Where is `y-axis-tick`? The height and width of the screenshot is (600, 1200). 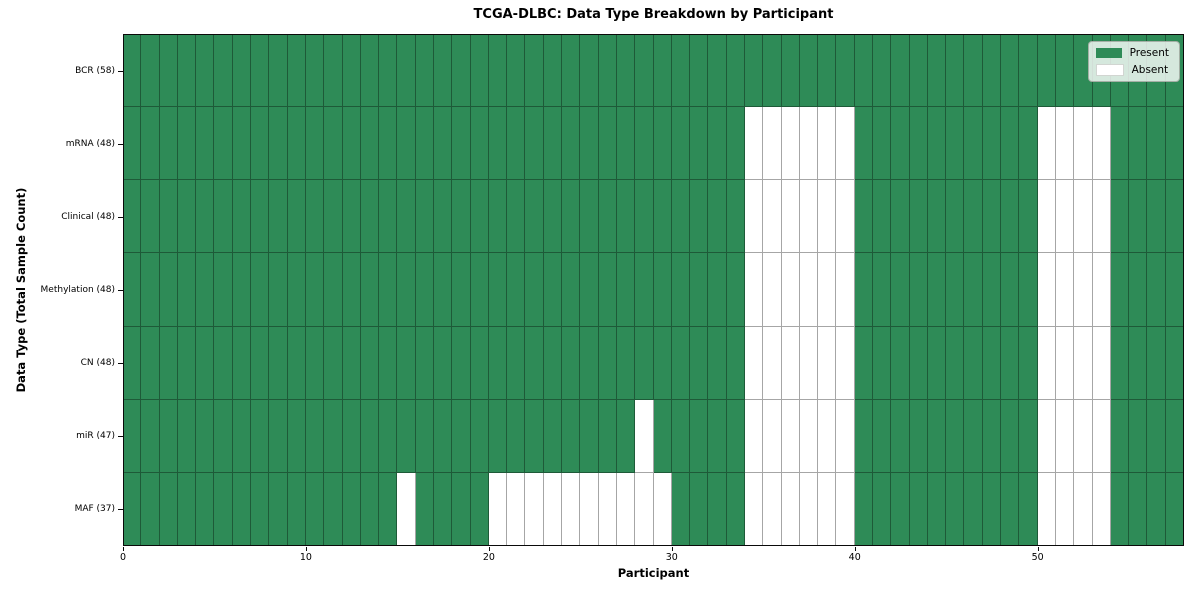 y-axis-tick is located at coordinates (120, 71).